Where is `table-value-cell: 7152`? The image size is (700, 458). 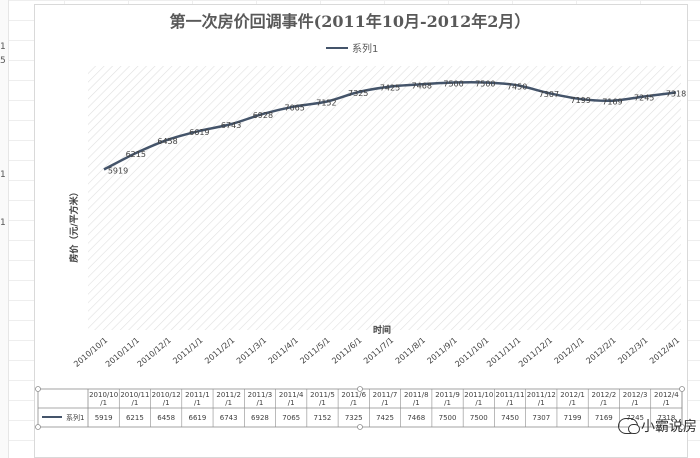 table-value-cell: 7152 is located at coordinates (323, 418).